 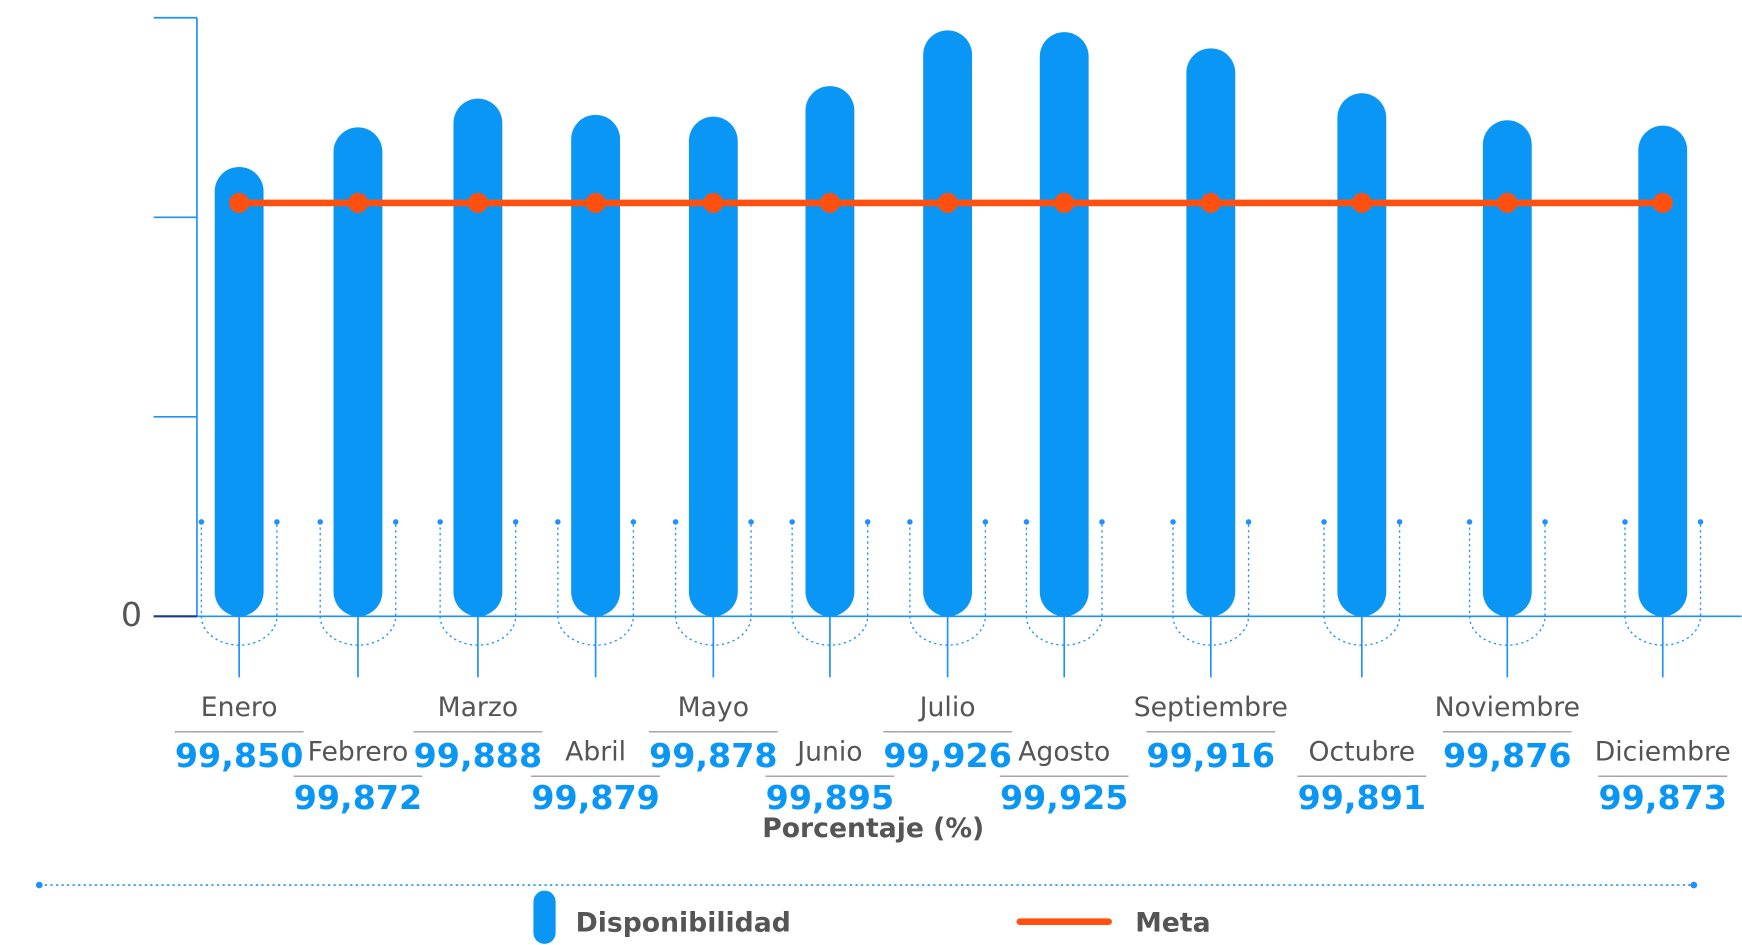 What do you see at coordinates (478, 755) in the screenshot?
I see `value-label: 99,888` at bounding box center [478, 755].